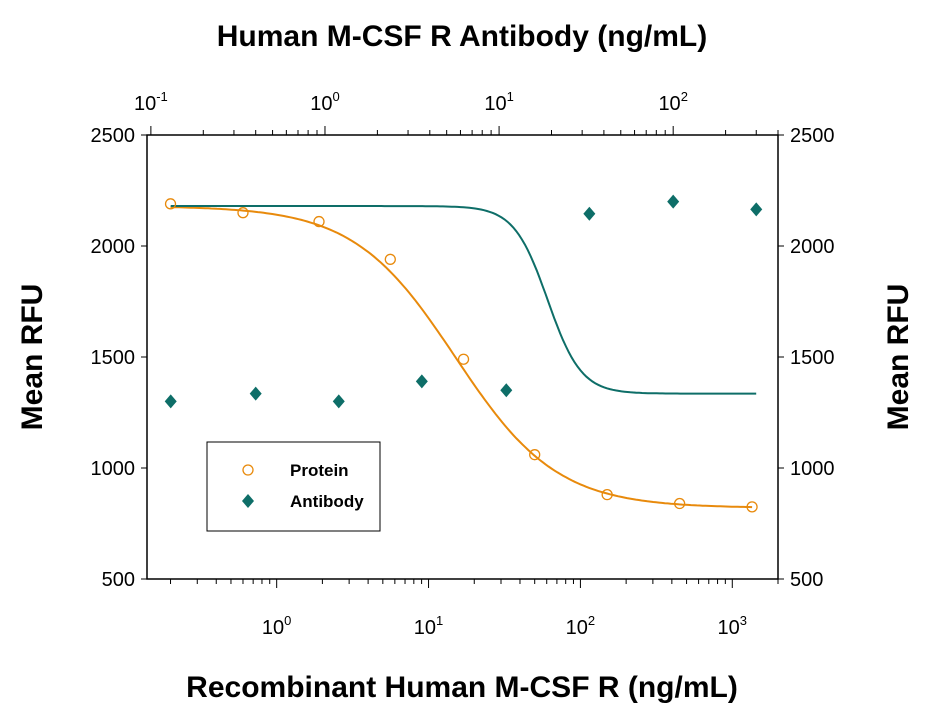 The image size is (927, 713). Describe the element at coordinates (812, 247) in the screenshot. I see `right-y-tick-label: 2000` at that location.